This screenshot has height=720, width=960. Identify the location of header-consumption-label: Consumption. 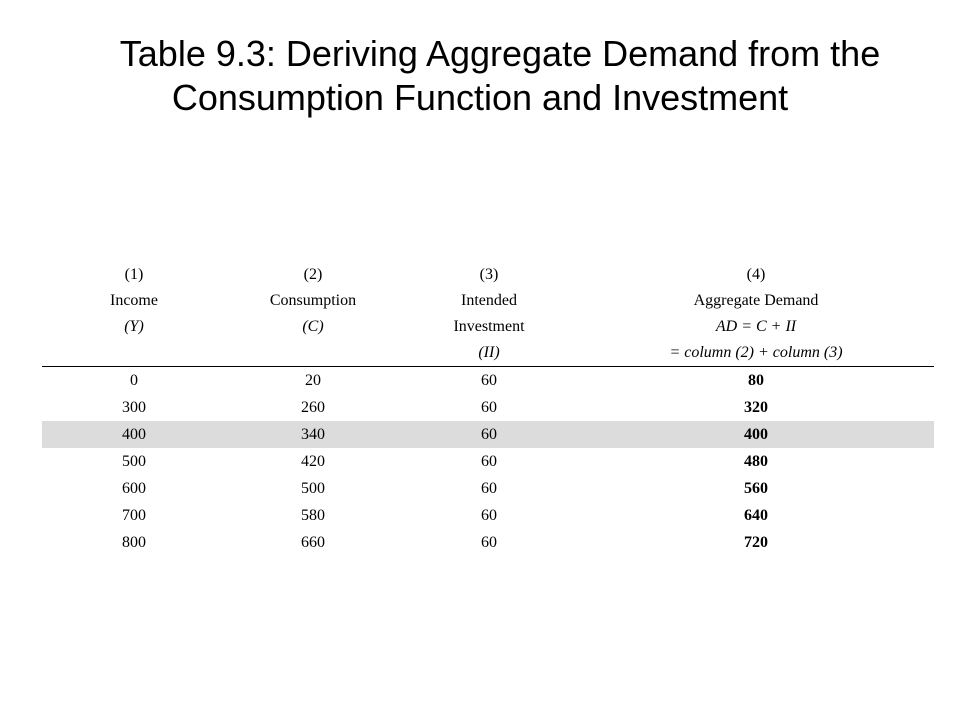
(313, 300).